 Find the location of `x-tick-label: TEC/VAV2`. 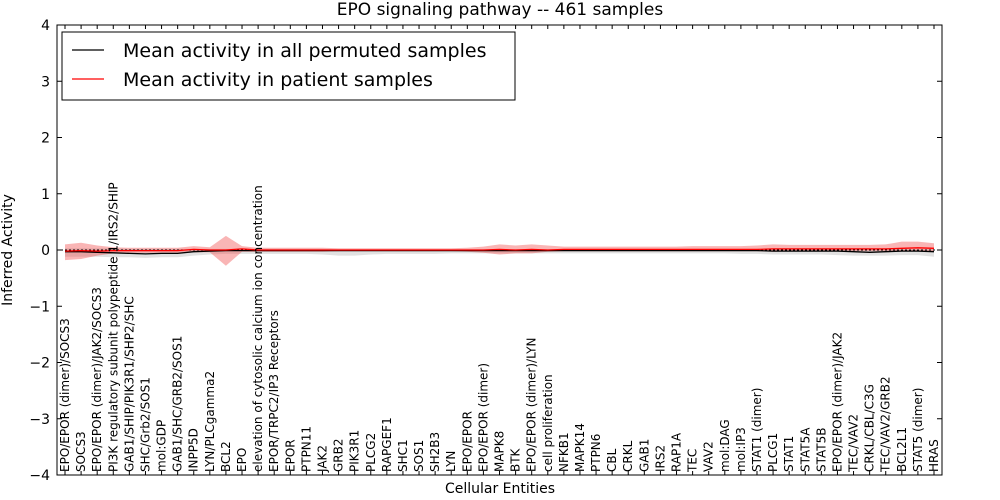

x-tick-label: TEC/VAV2 is located at coordinates (854, 443).